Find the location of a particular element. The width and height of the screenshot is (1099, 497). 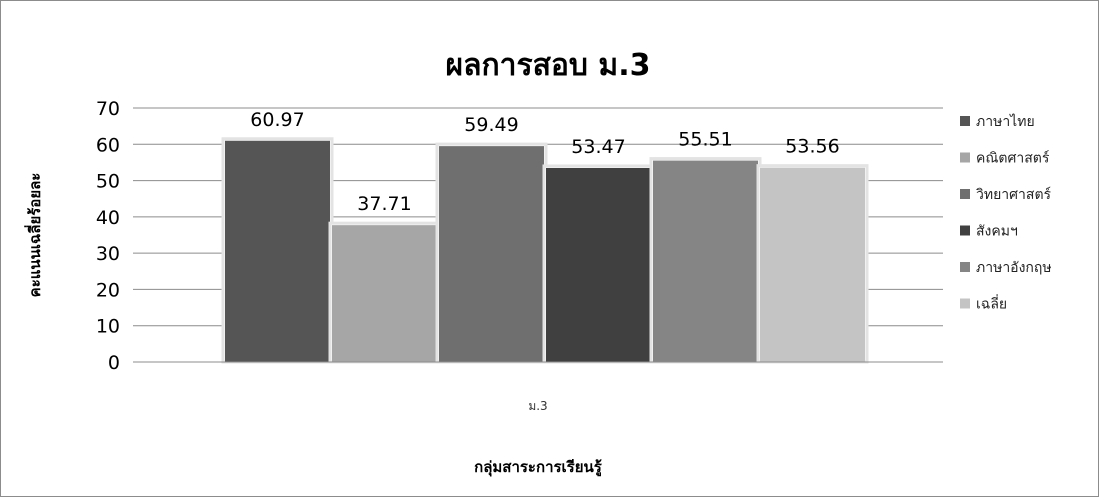

legend-label: สังคมฯ is located at coordinates (997, 232).